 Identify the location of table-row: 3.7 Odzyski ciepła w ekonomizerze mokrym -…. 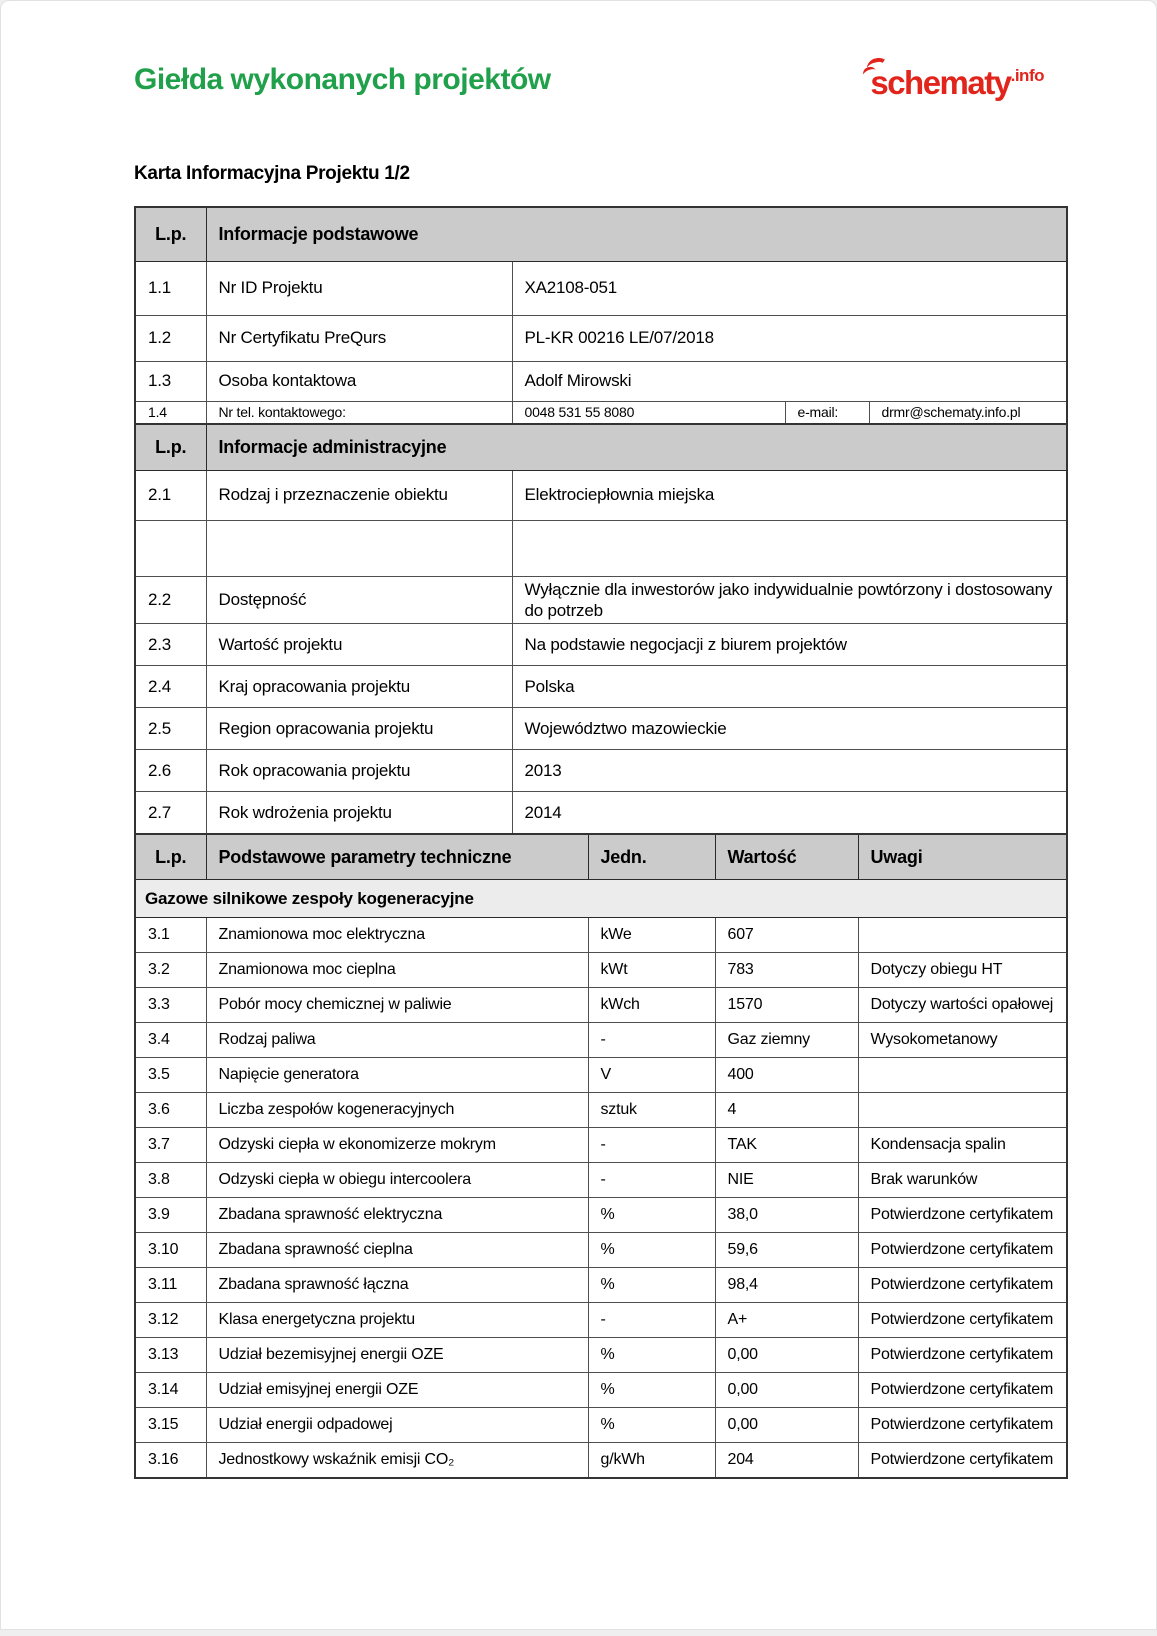
(601, 1145).